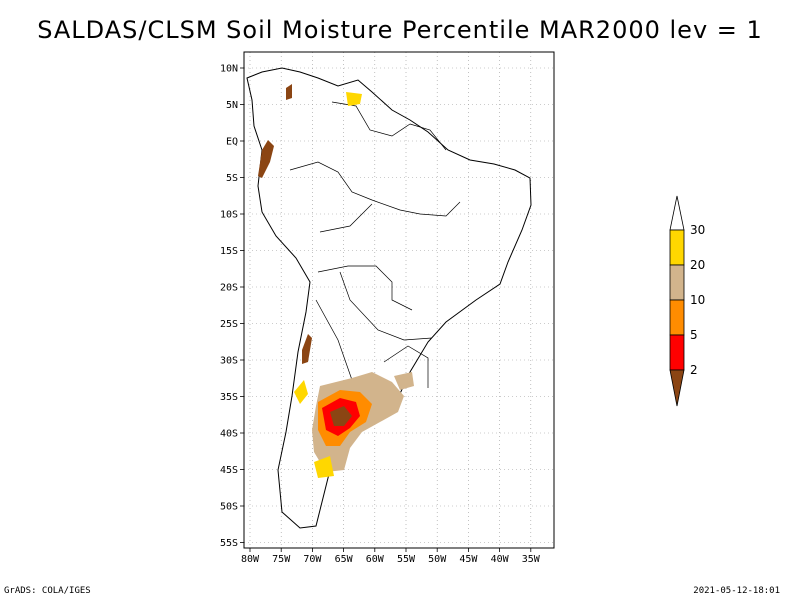 The width and height of the screenshot is (800, 600). What do you see at coordinates (312, 559) in the screenshot?
I see `lon-tick-label: 70W` at bounding box center [312, 559].